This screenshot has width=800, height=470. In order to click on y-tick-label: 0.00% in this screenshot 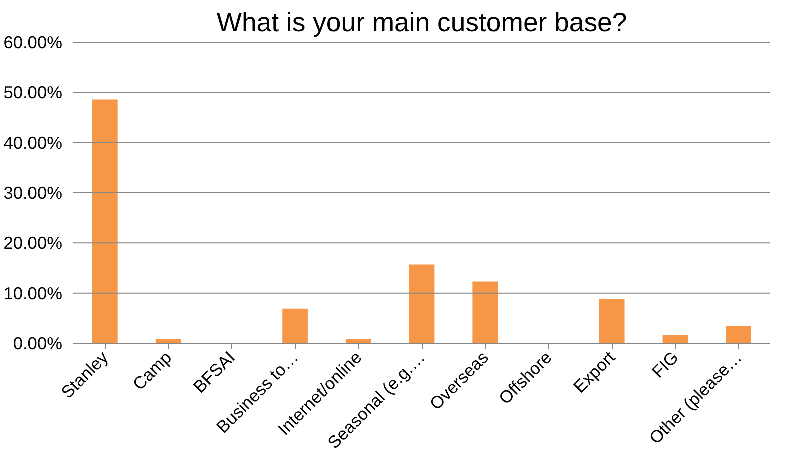, I will do `click(38, 344)`.